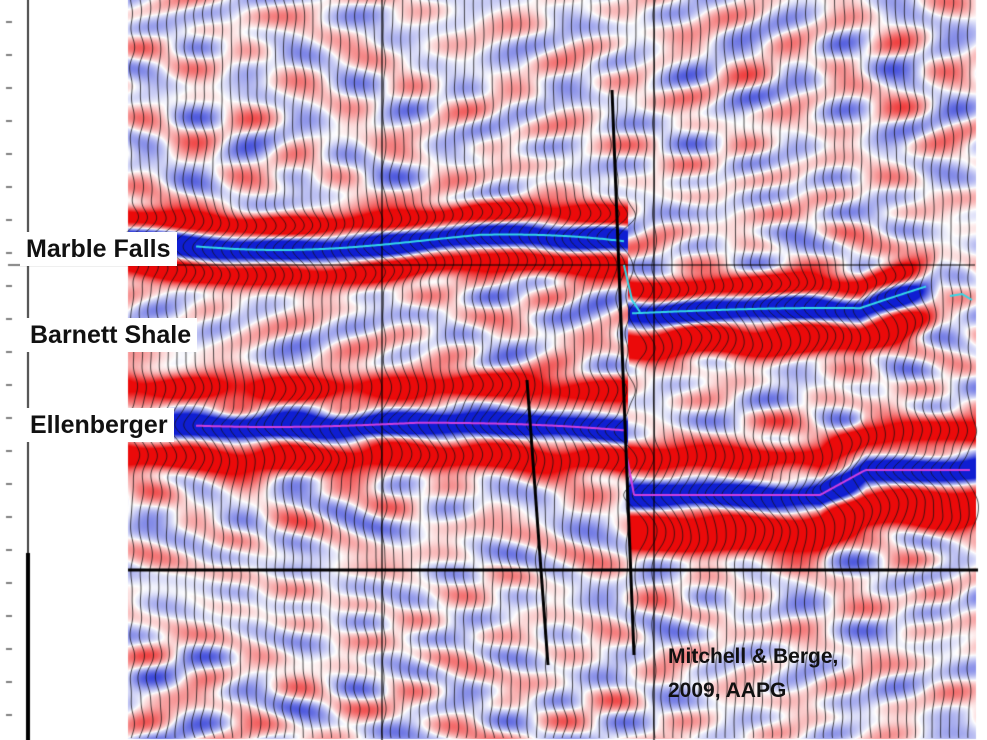  I want to click on horizon-label-ellenberger: Ellenberger, so click(99, 425).